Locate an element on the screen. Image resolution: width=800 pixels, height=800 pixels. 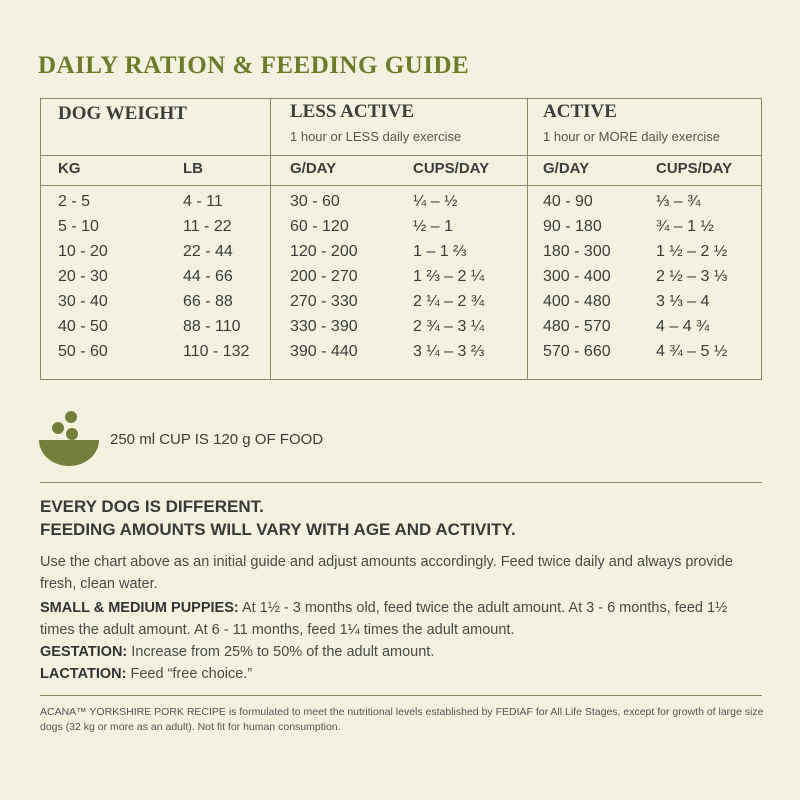
table-cell: 88 - 110 is located at coordinates (212, 326).